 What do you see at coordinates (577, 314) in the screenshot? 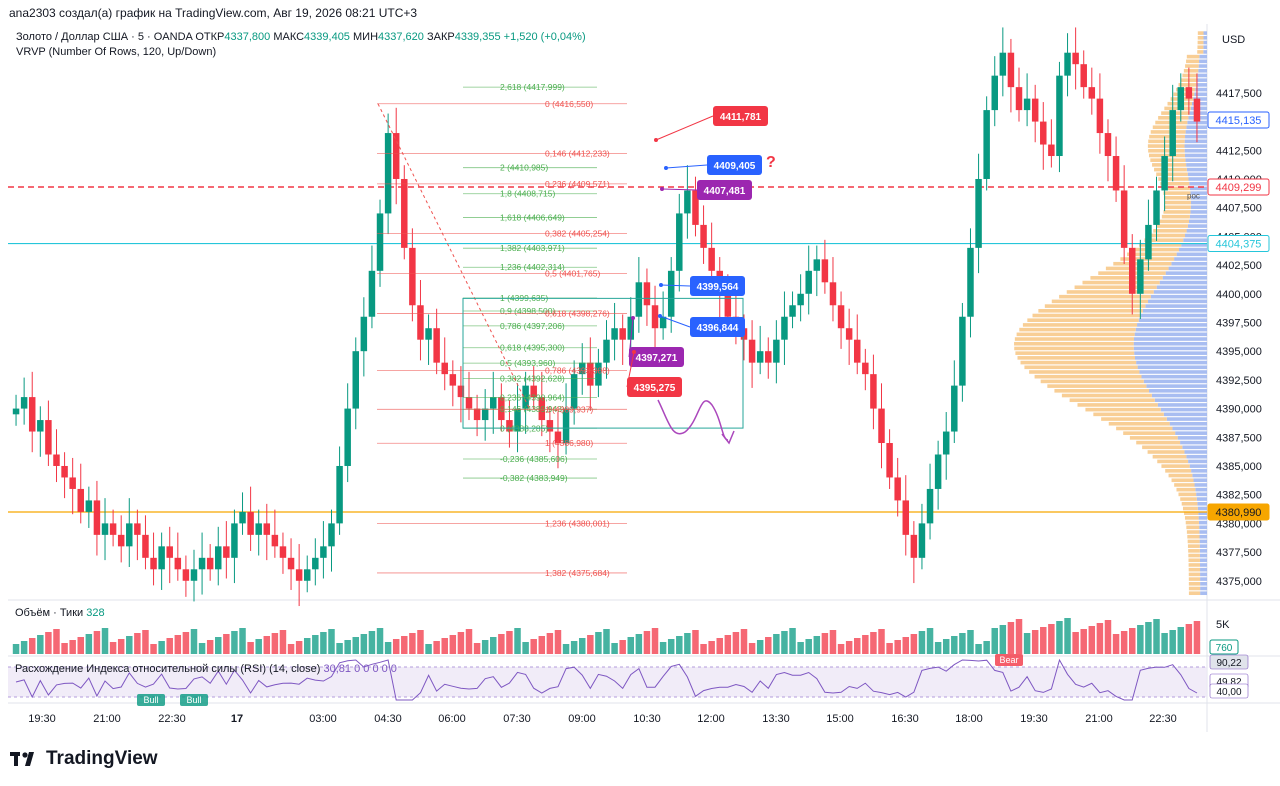
I see `fib-red-label: 0,618 (4398,276)` at bounding box center [577, 314].